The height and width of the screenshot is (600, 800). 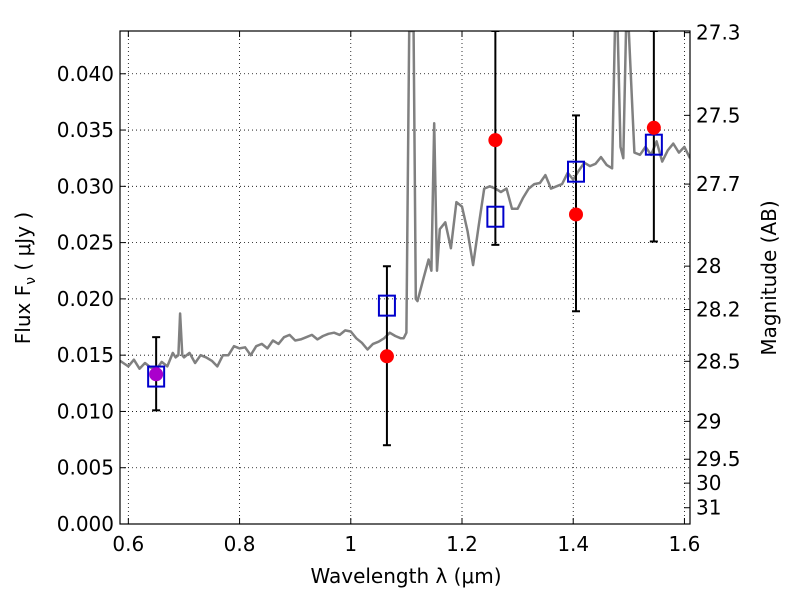 I want to click on x-tick-label: 1.2, so click(x=462, y=544).